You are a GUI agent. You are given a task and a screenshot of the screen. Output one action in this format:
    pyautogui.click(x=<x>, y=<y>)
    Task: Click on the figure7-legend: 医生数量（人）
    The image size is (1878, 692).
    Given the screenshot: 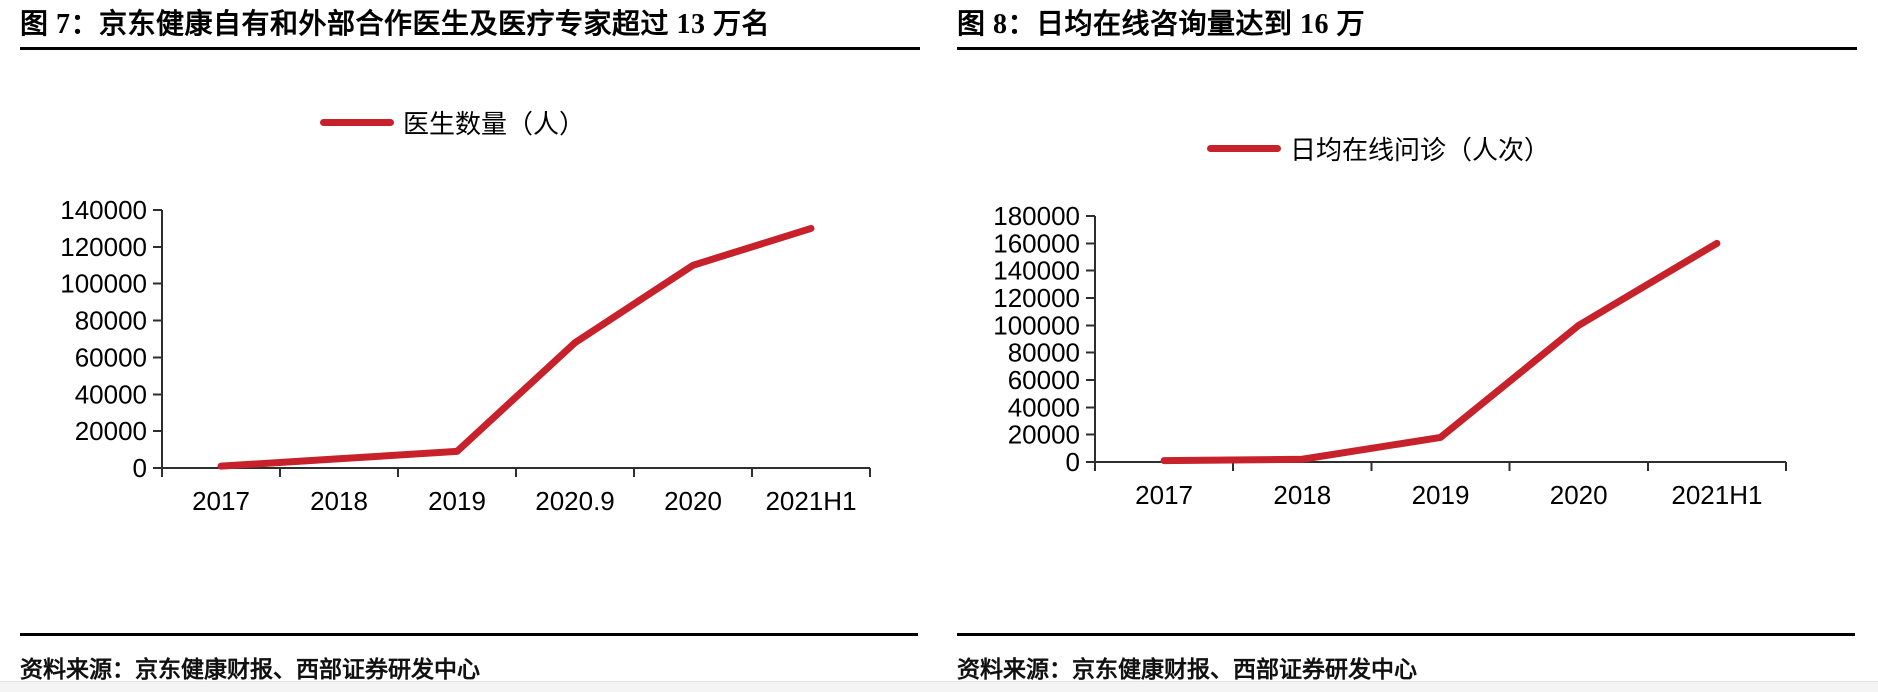 What is the action you would take?
    pyautogui.click(x=453, y=122)
    